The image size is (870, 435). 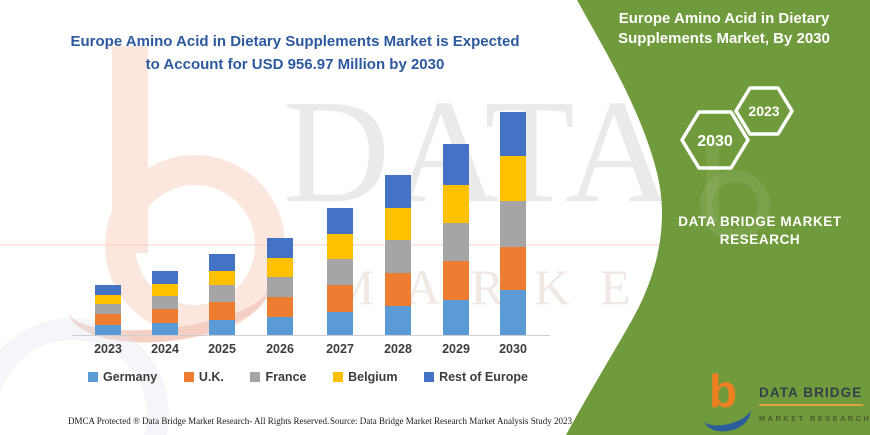 What do you see at coordinates (308, 377) in the screenshot?
I see `chart-legend: Germany U.K. France Belgium Rest of Europe` at bounding box center [308, 377].